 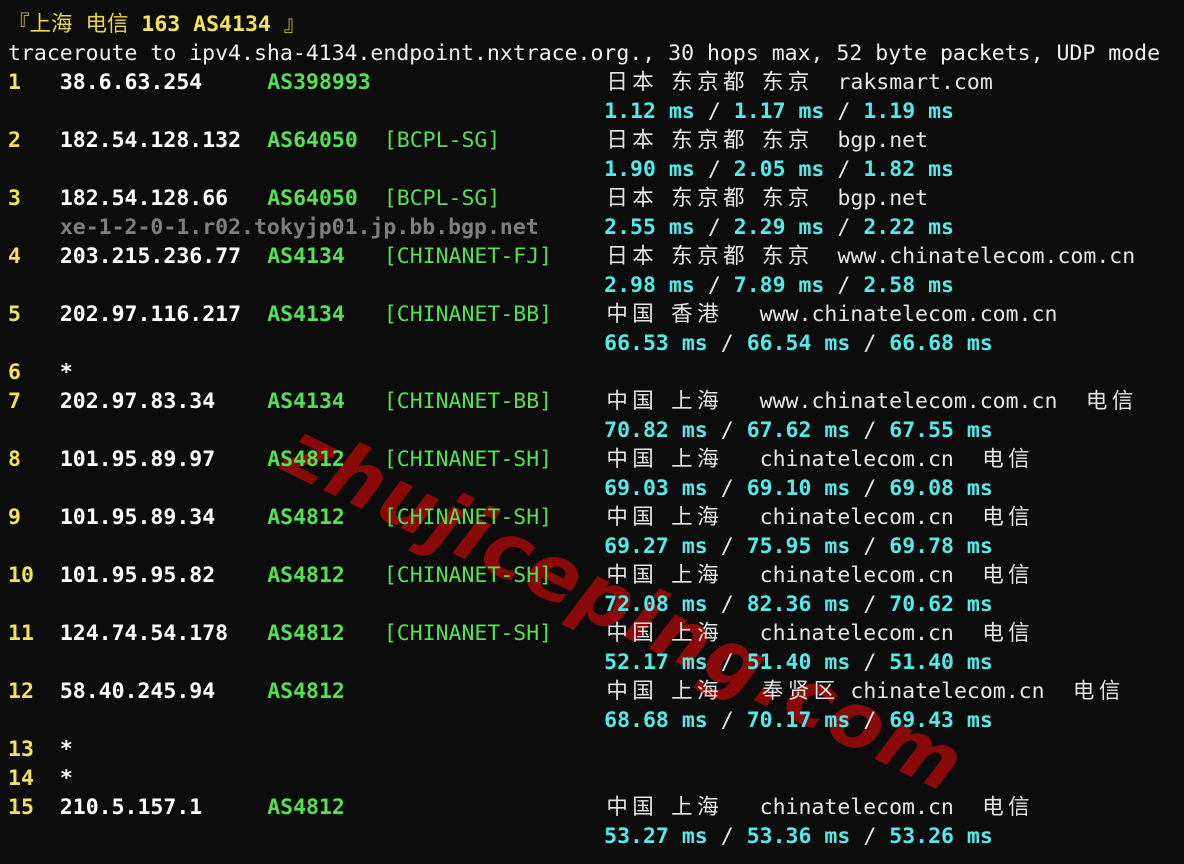 I want to click on hop-latency: 2.58 ms, so click(x=908, y=285).